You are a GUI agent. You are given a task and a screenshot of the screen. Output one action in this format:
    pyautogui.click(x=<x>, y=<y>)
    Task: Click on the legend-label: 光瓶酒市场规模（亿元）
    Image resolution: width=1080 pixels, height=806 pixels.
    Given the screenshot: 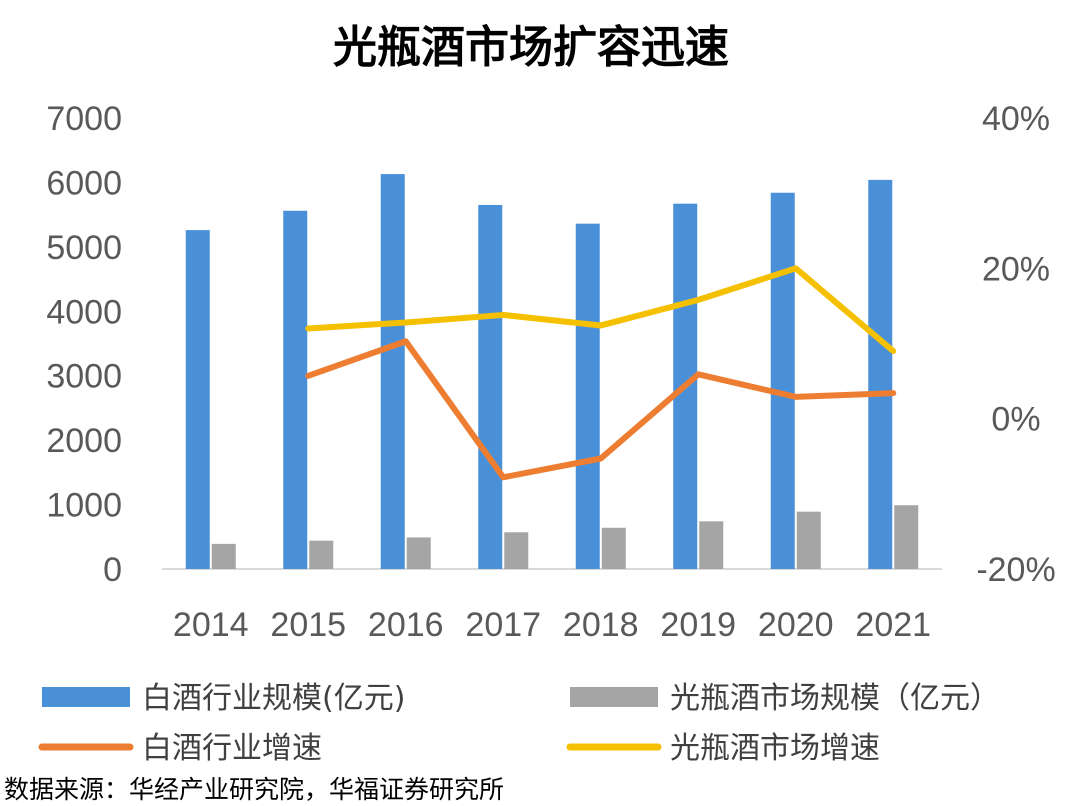 What is the action you would take?
    pyautogui.click(x=835, y=698)
    